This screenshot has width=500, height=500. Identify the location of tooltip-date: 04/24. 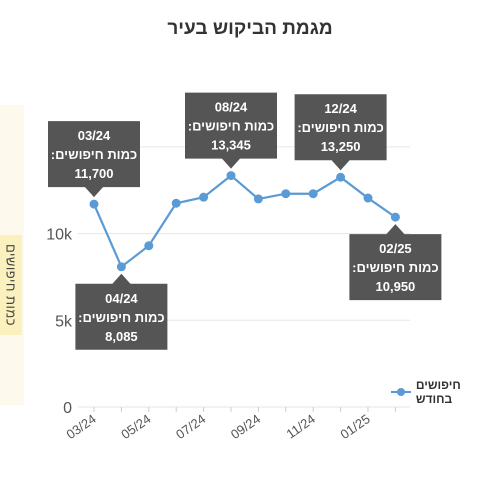
(121, 298).